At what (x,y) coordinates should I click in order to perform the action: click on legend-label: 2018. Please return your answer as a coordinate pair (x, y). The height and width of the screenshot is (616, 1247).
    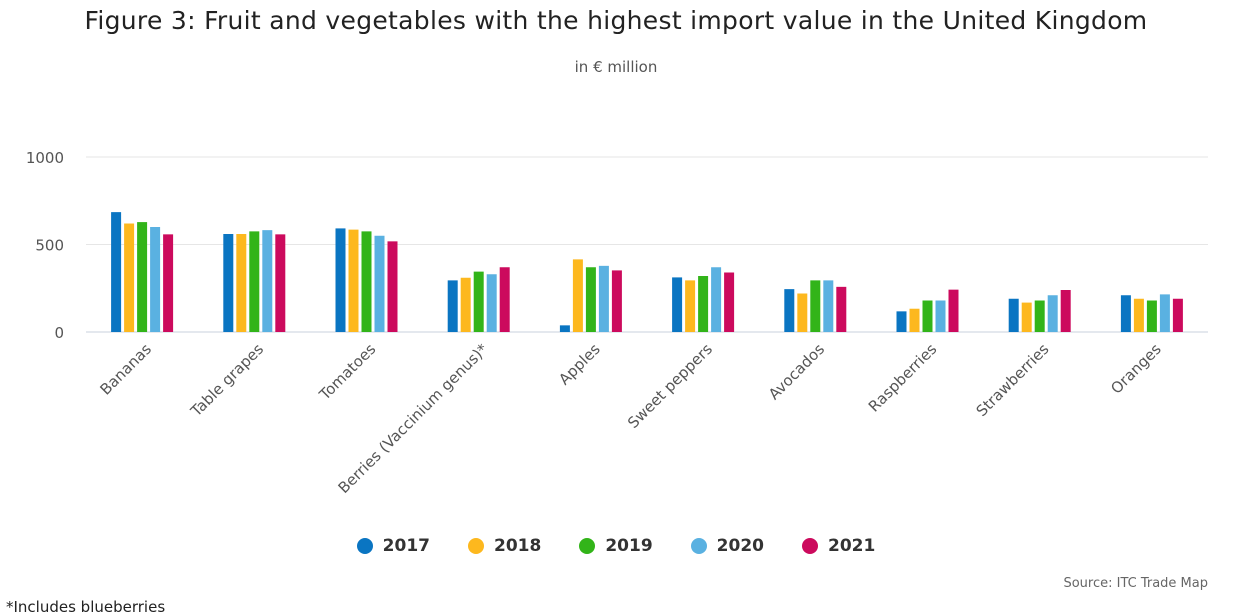
    Looking at the image, I should click on (518, 546).